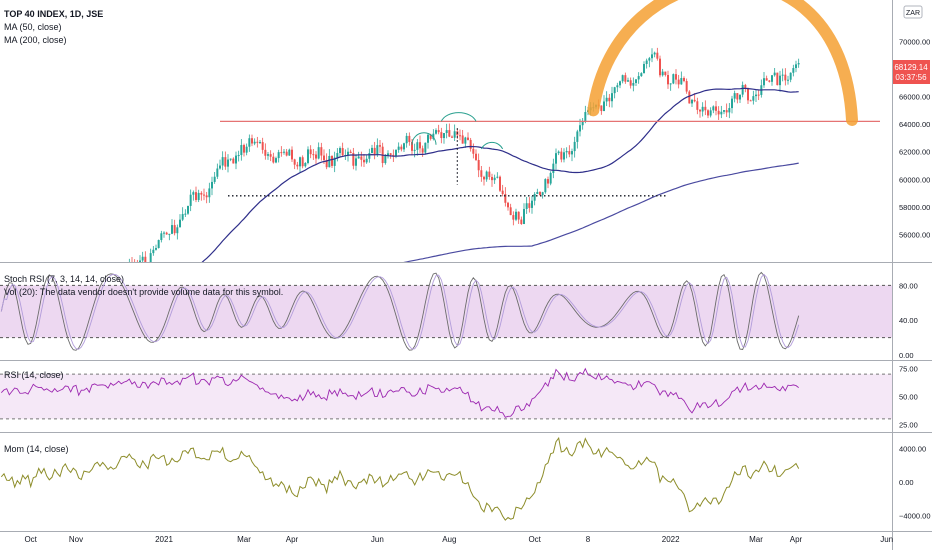 Image resolution: width=932 pixels, height=550 pixels. Describe the element at coordinates (914, 179) in the screenshot. I see `price-tick-5: 60000.00` at that location.